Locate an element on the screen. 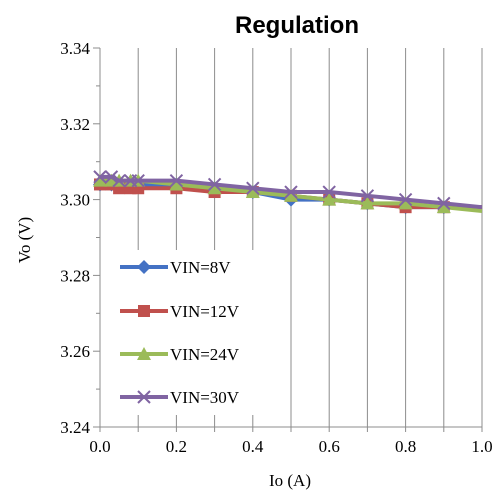  y-tick-label: 3.30 is located at coordinates (75, 200).